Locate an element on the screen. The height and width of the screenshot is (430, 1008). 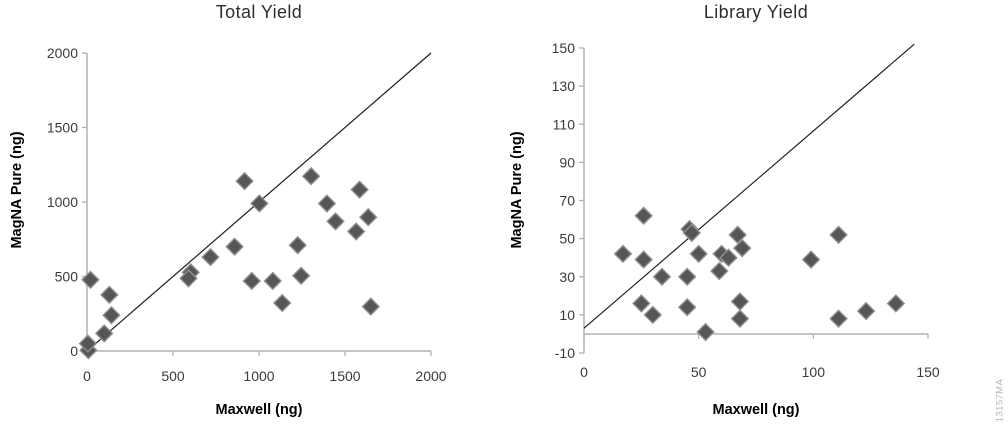
x-tick-label: 1500 is located at coordinates (344, 376).